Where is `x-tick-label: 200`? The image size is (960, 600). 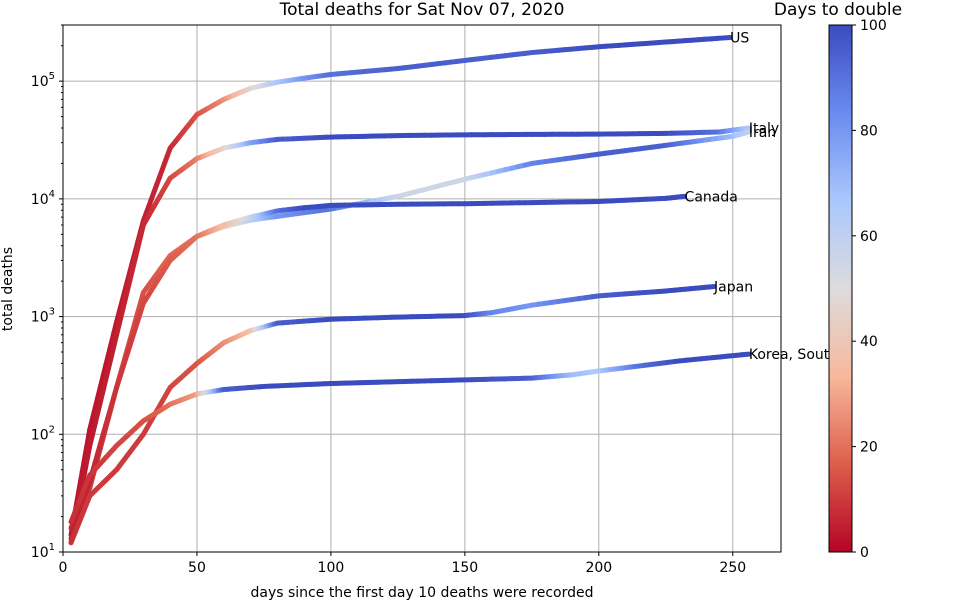
x-tick-label: 200 is located at coordinates (598, 568).